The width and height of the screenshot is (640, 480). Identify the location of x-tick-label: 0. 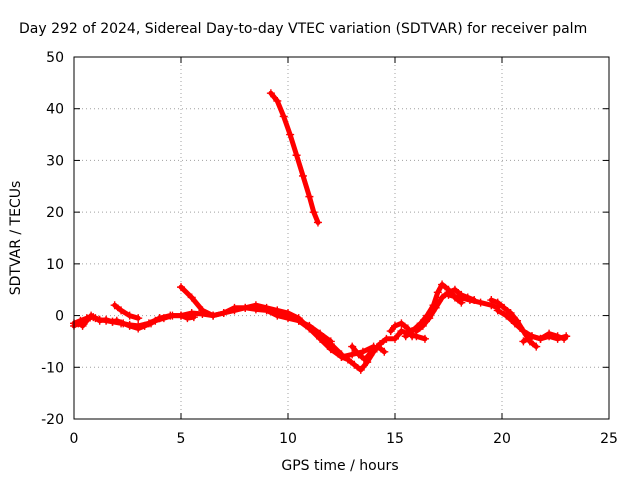
(74, 439).